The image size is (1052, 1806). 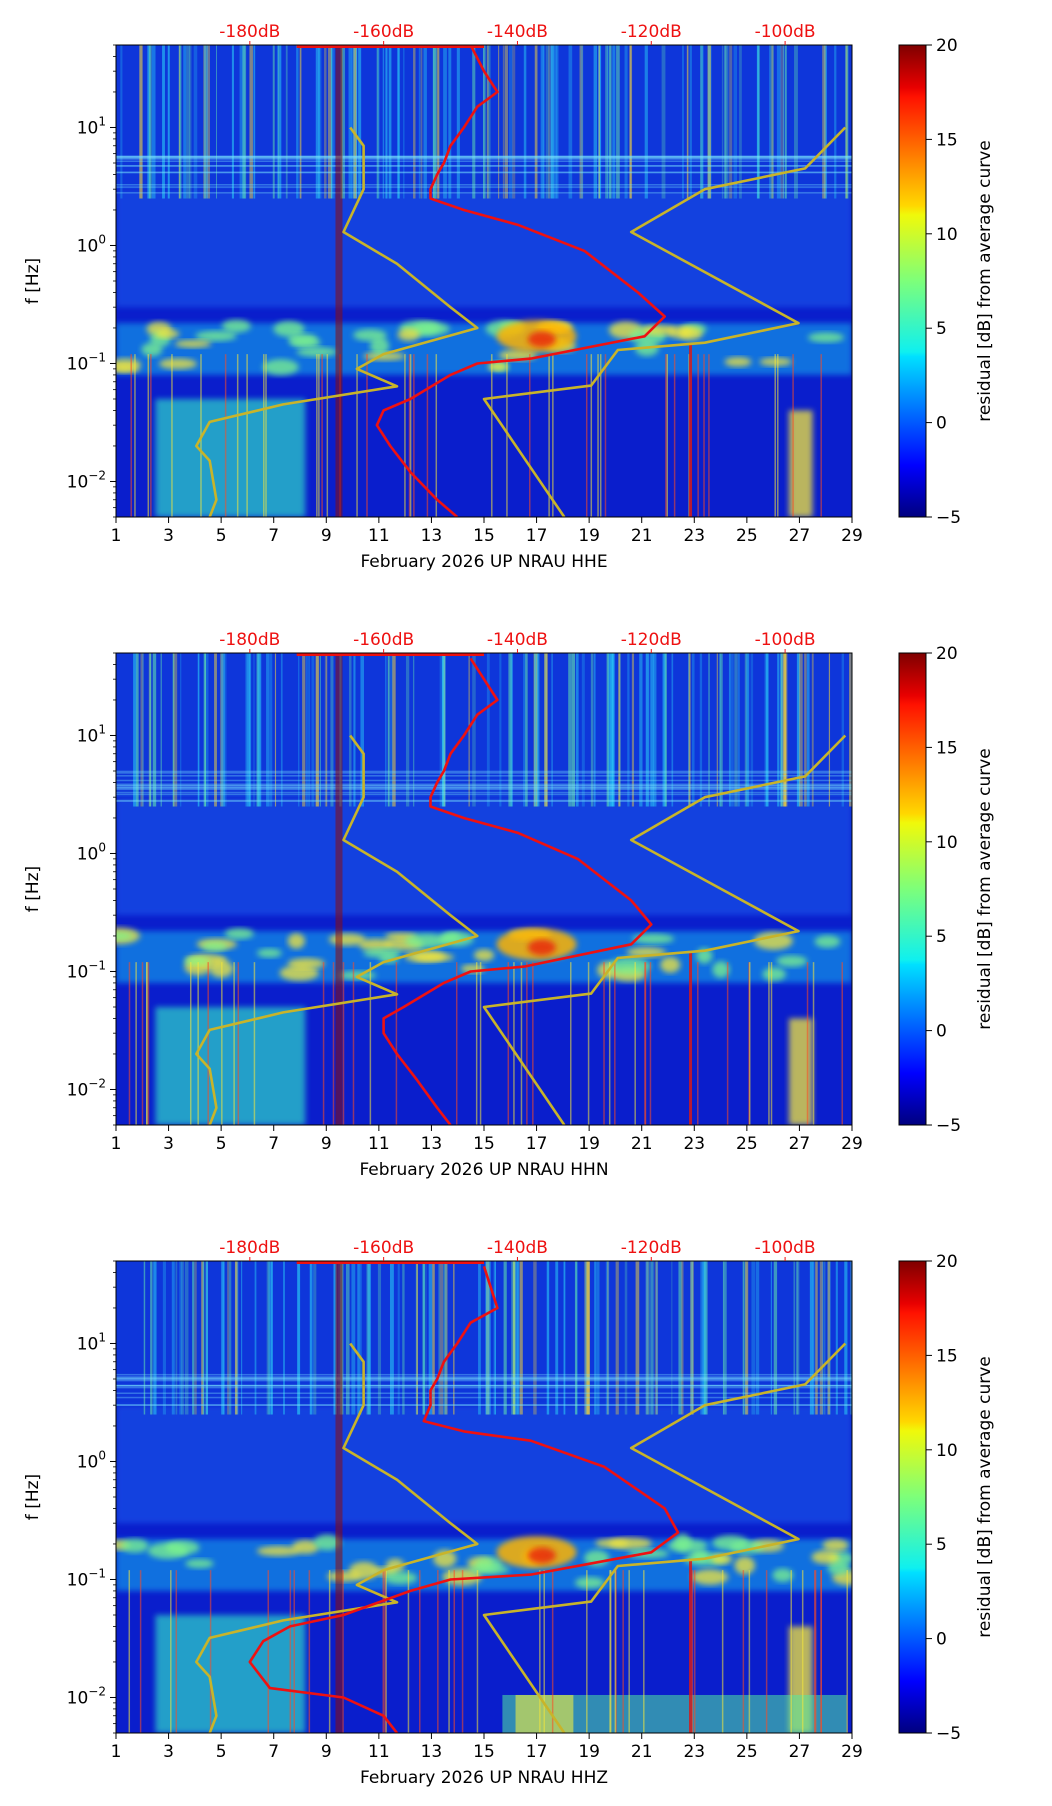 What do you see at coordinates (390, 654) in the screenshot?
I see `mean-psd-top-segment` at bounding box center [390, 654].